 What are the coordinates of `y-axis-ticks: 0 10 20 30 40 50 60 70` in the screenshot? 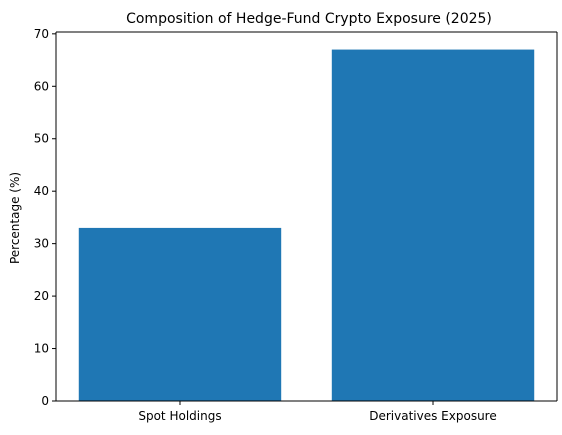 It's located at (45, 217).